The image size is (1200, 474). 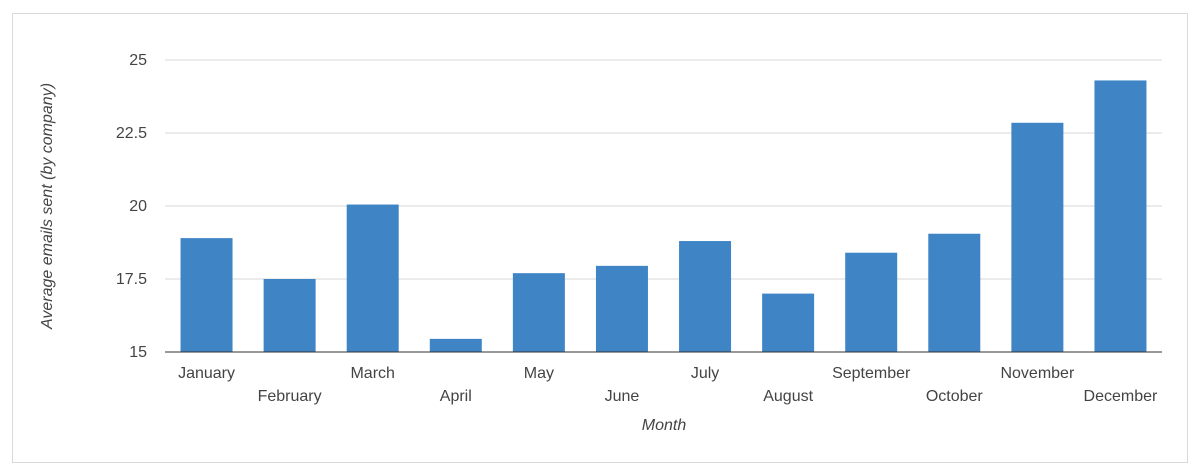 I want to click on bar-september, so click(x=871, y=302).